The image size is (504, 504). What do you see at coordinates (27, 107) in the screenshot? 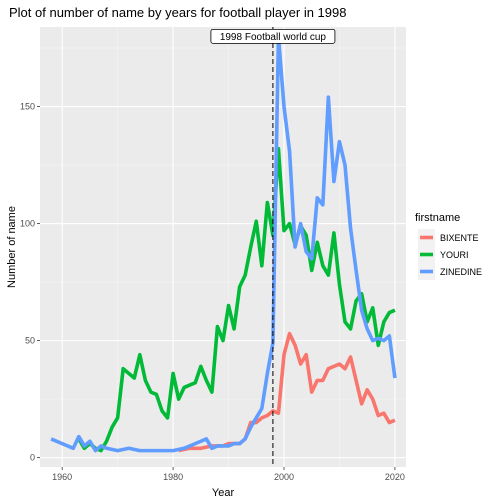
I see `y-tick-label: 150` at bounding box center [27, 107].